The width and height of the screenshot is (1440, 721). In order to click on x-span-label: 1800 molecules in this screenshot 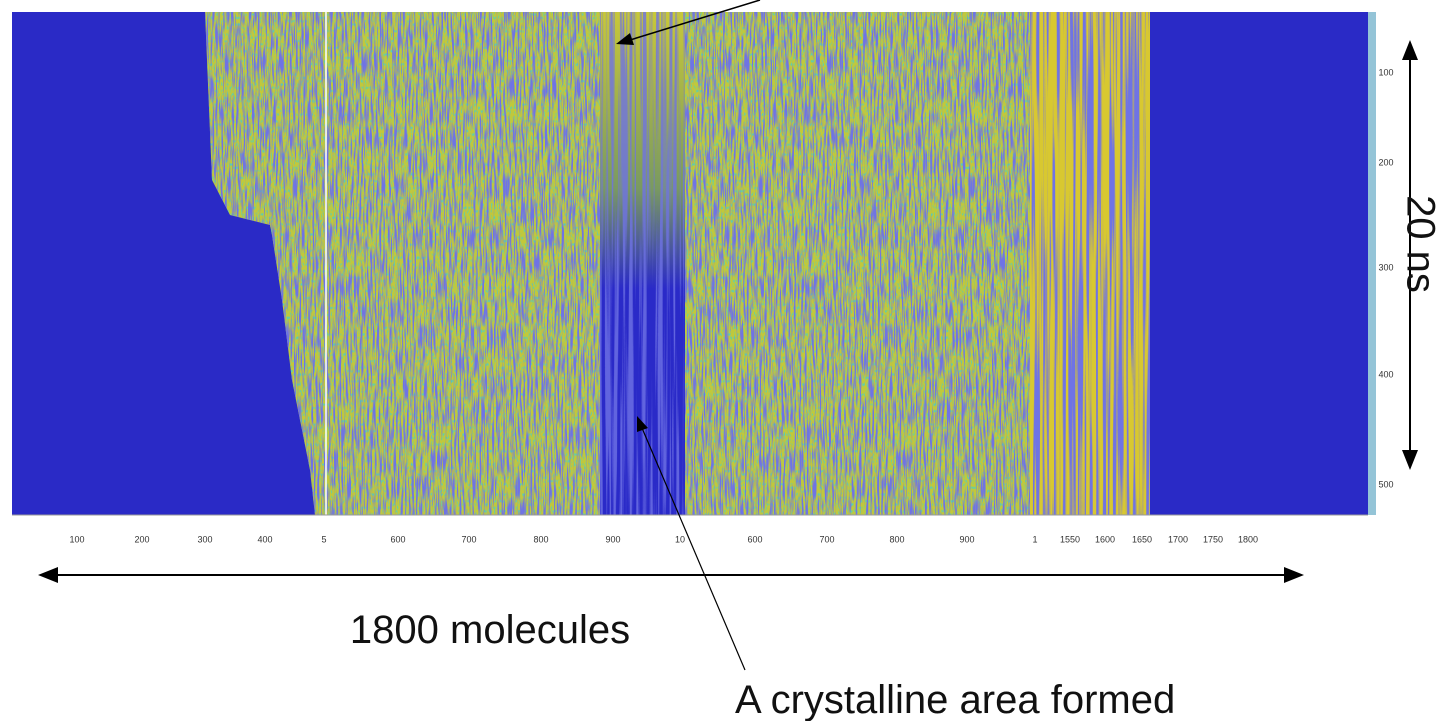, I will do `click(490, 630)`.